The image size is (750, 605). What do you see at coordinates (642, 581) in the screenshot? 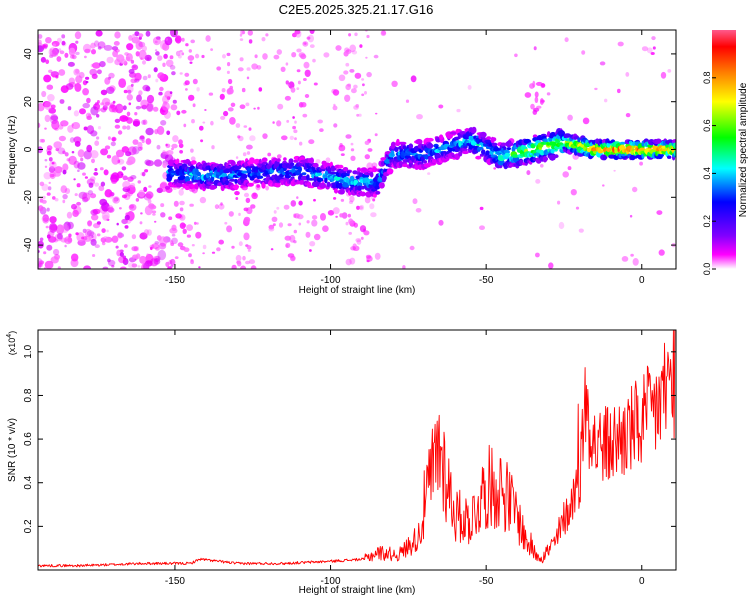
I see `snr-x-tick-label-3: 0` at bounding box center [642, 581].